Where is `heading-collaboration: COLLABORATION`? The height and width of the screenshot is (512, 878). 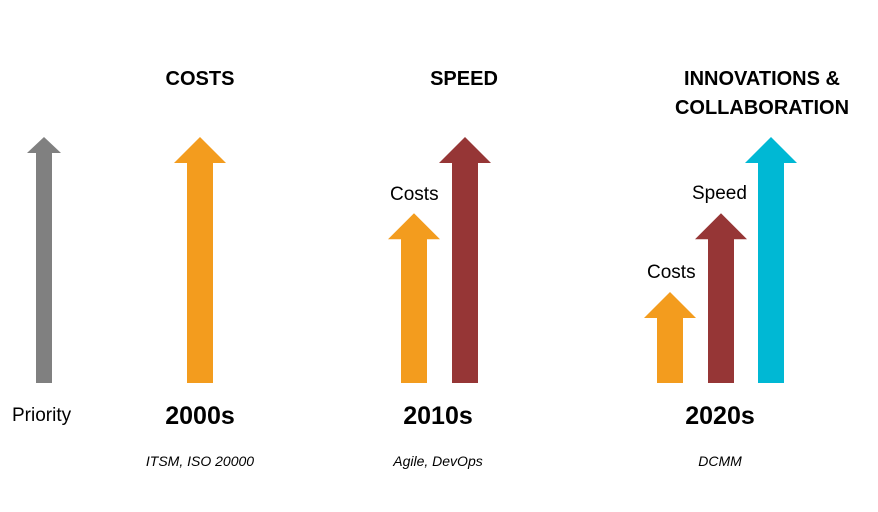 heading-collaboration: COLLABORATION is located at coordinates (762, 108).